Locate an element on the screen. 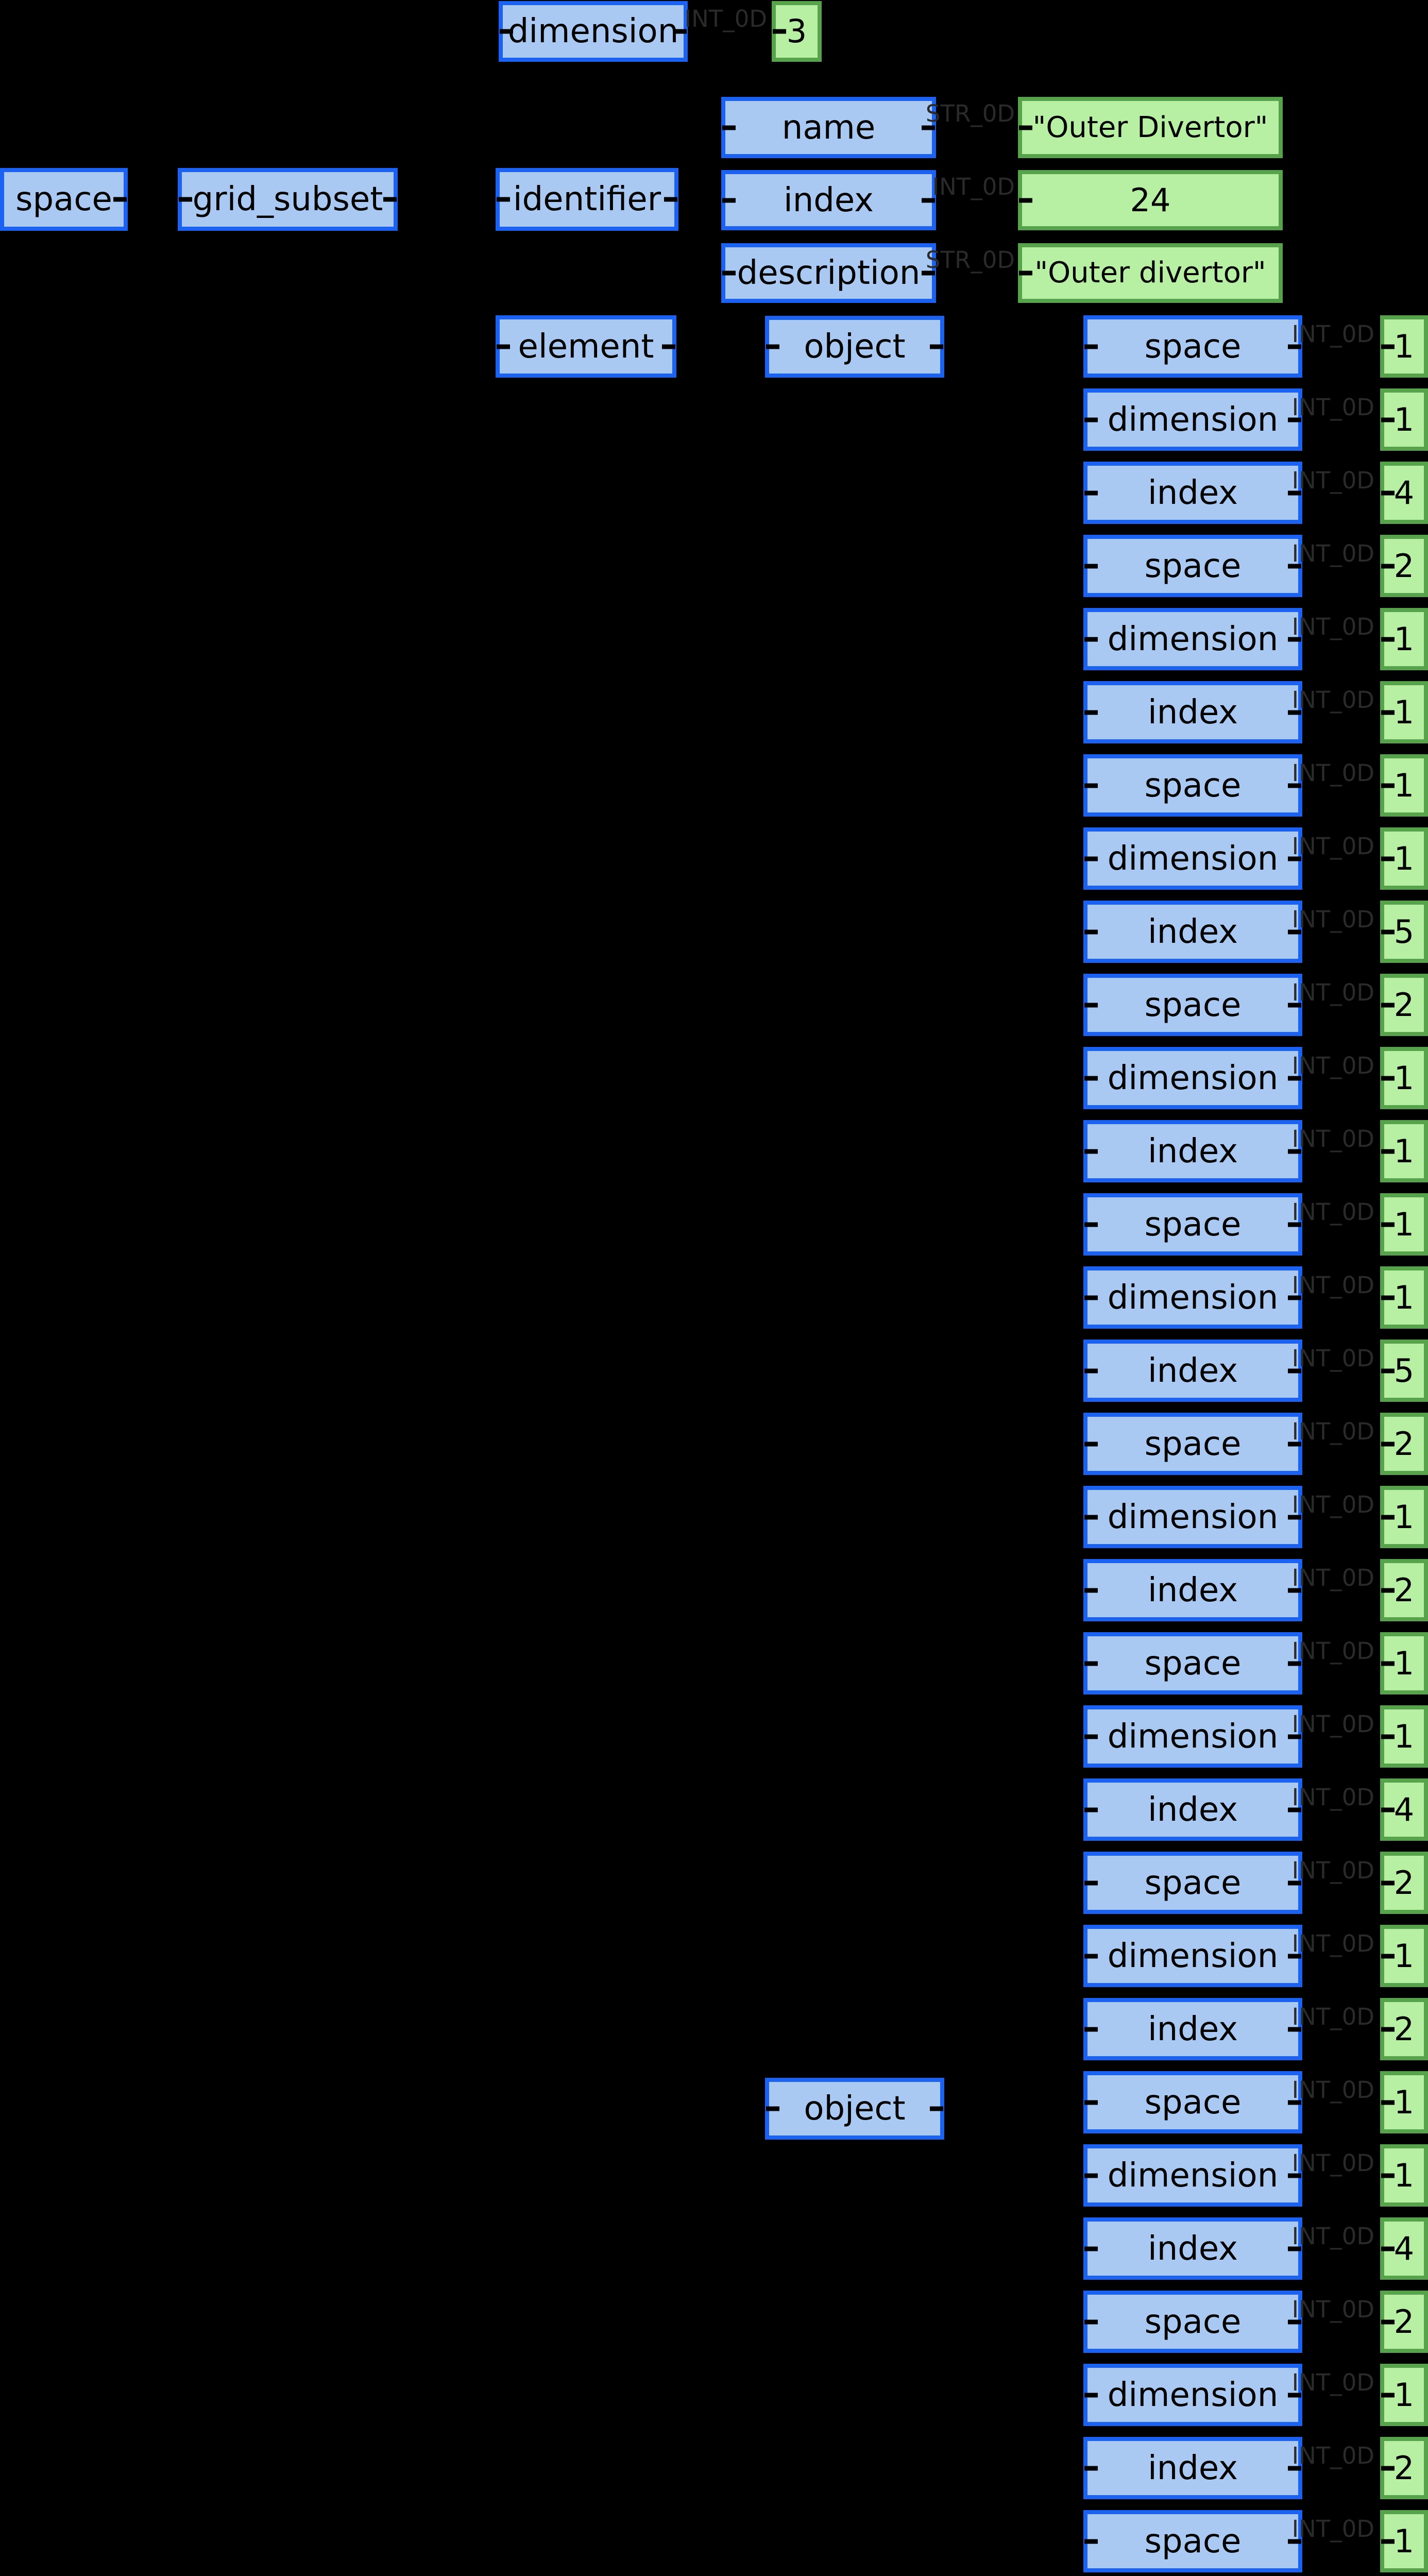 The image size is (1428, 2576). node-grid-subset: grid_subset is located at coordinates (288, 199).